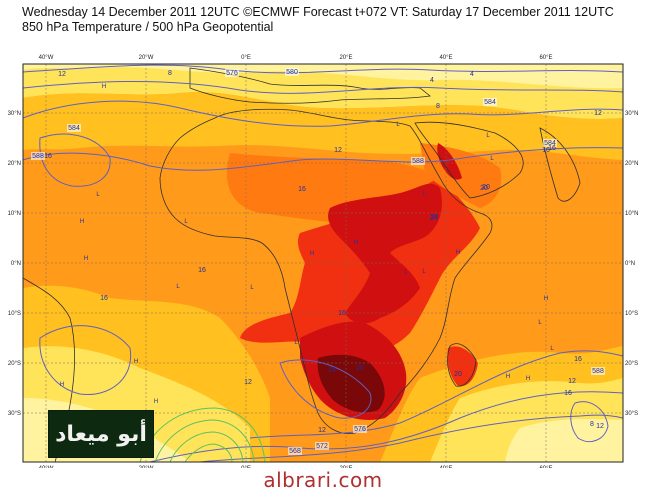 This screenshot has width=646, height=492. What do you see at coordinates (445, 58) in the screenshot?
I see `lon-label-top: 40°E` at bounding box center [445, 58].